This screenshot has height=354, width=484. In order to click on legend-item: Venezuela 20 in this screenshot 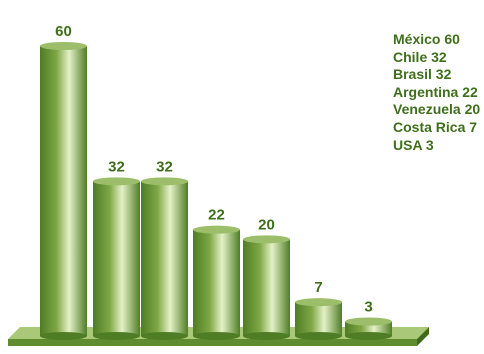, I will do `click(436, 110)`.